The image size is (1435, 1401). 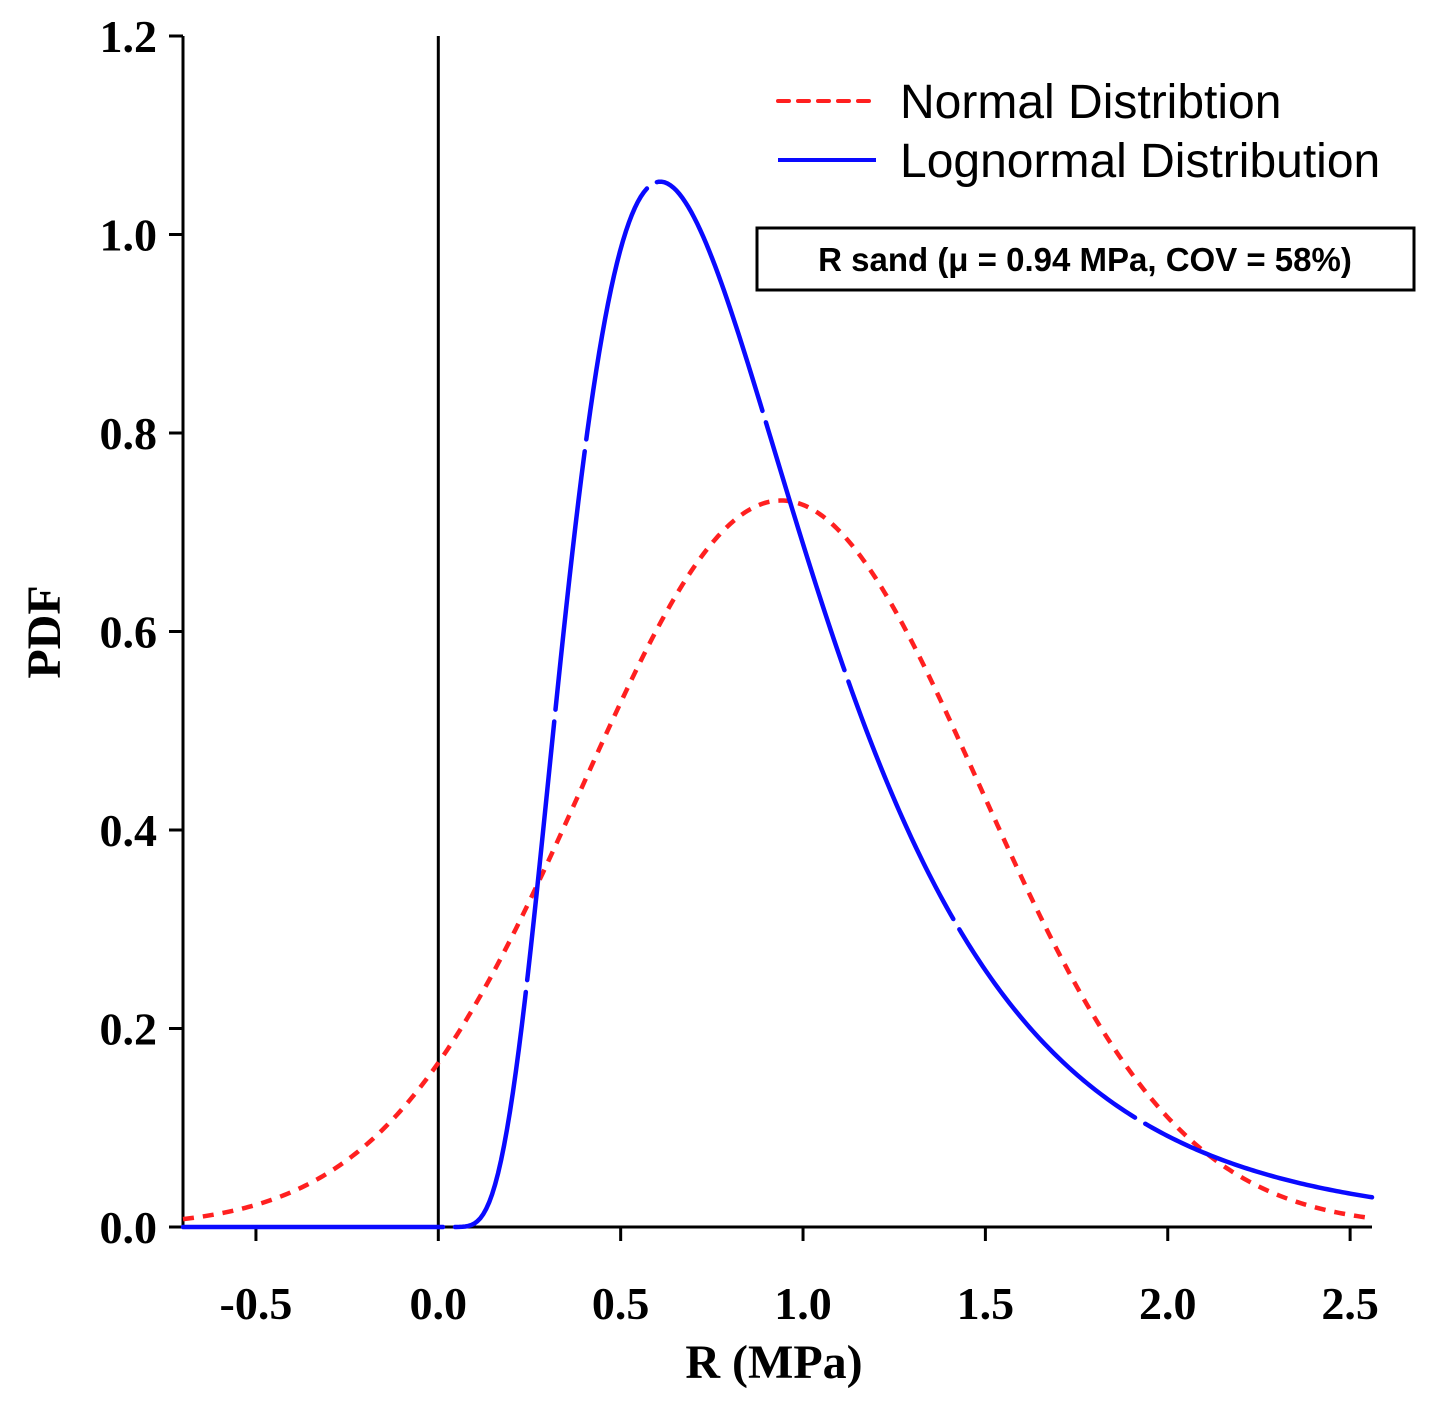 I want to click on y-axis-title: PDF, so click(x=44, y=631).